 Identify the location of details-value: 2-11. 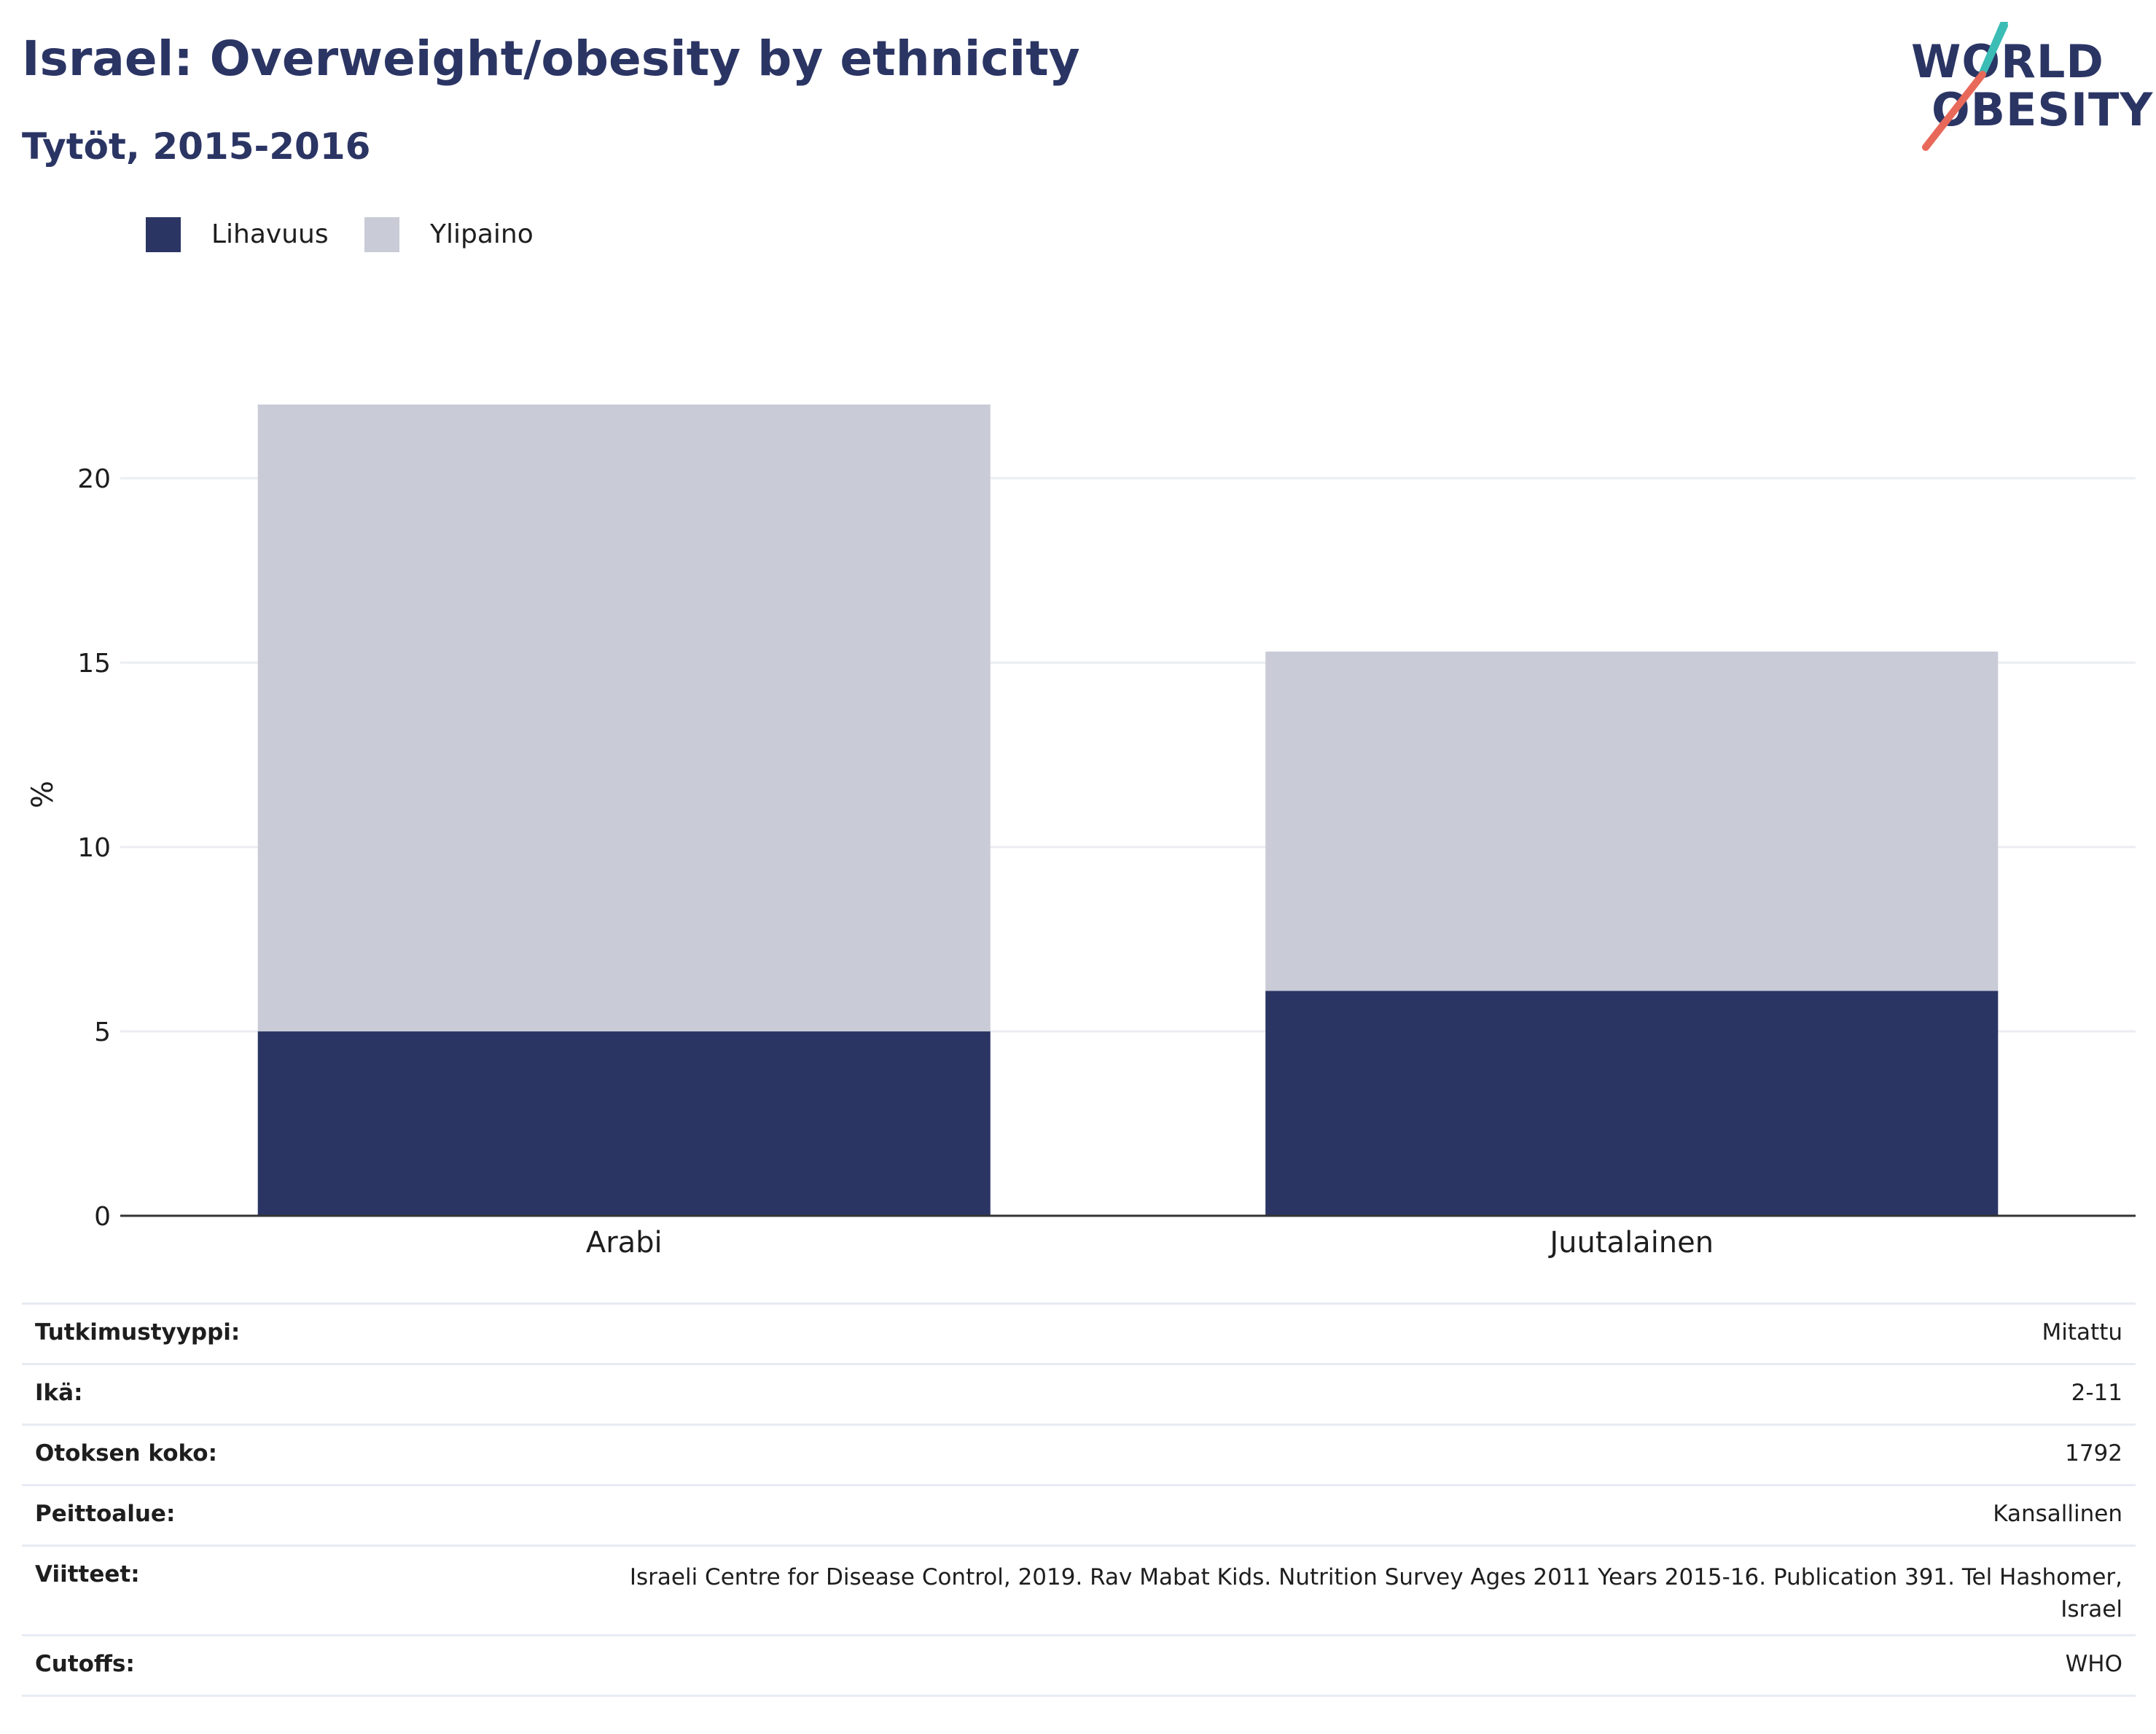
(2097, 1393).